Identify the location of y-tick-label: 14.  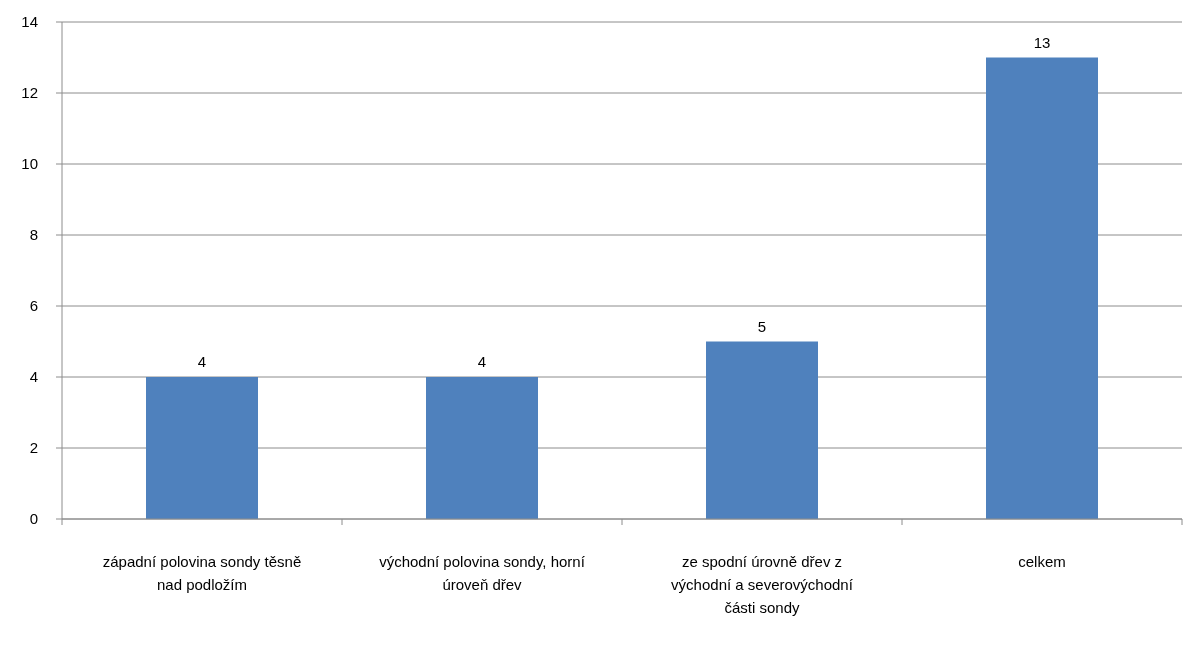
(29, 22).